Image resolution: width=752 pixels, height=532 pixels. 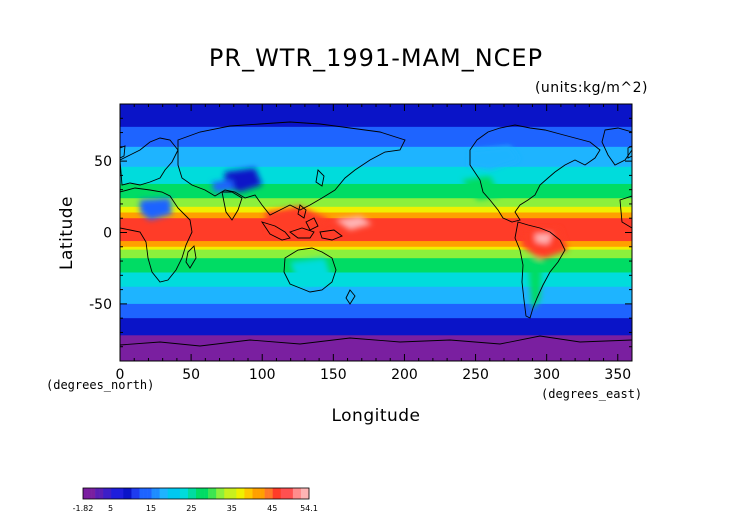 I want to click on colorbar, so click(x=196, y=493).